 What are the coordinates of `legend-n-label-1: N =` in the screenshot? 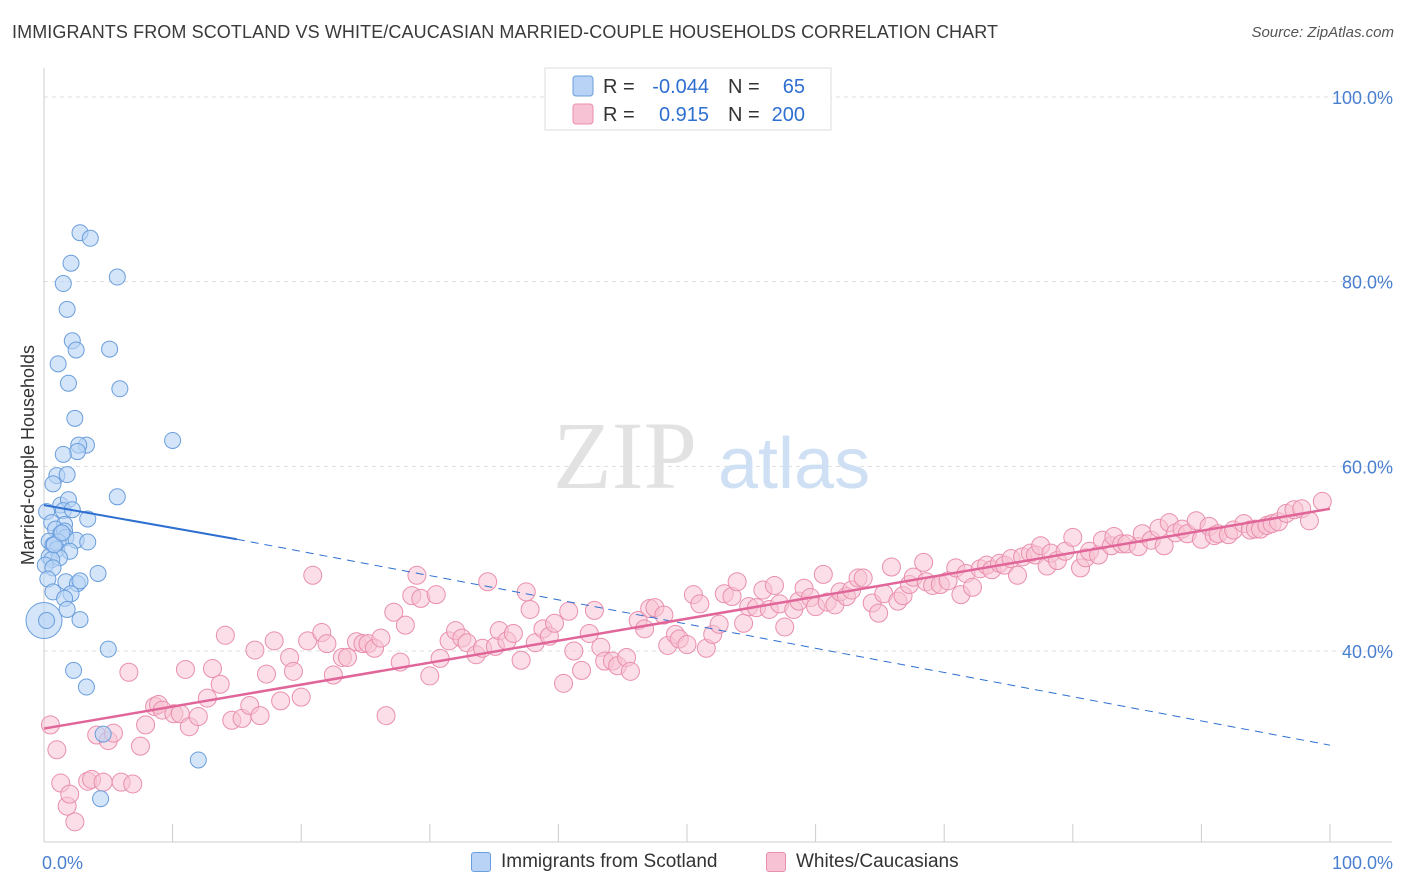 It's located at (744, 87).